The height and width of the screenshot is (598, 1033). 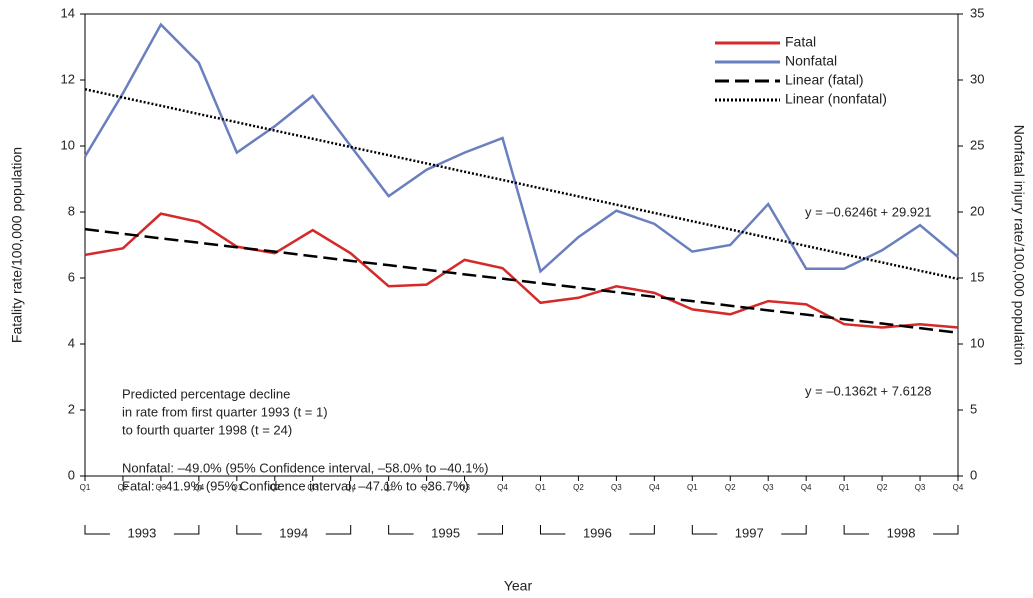 I want to click on y-axis-label: Fatality rate/100,000 population, so click(x=17, y=245).